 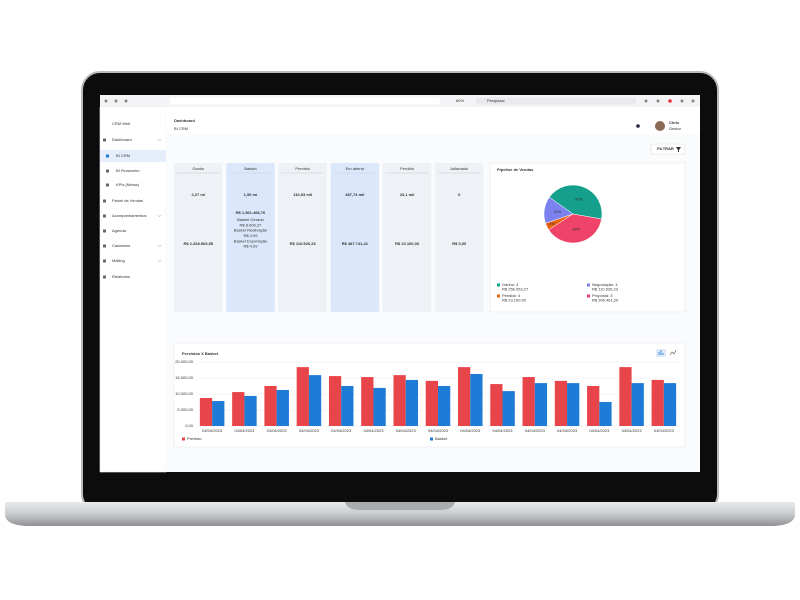 What do you see at coordinates (661, 352) in the screenshot?
I see `bar-icon` at bounding box center [661, 352].